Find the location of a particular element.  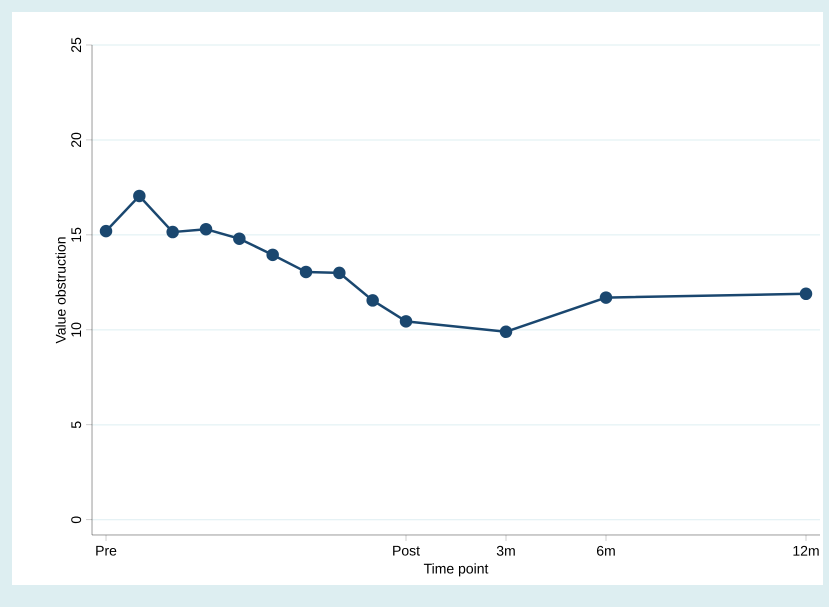

y-tick-label: 10 is located at coordinates (76, 329).